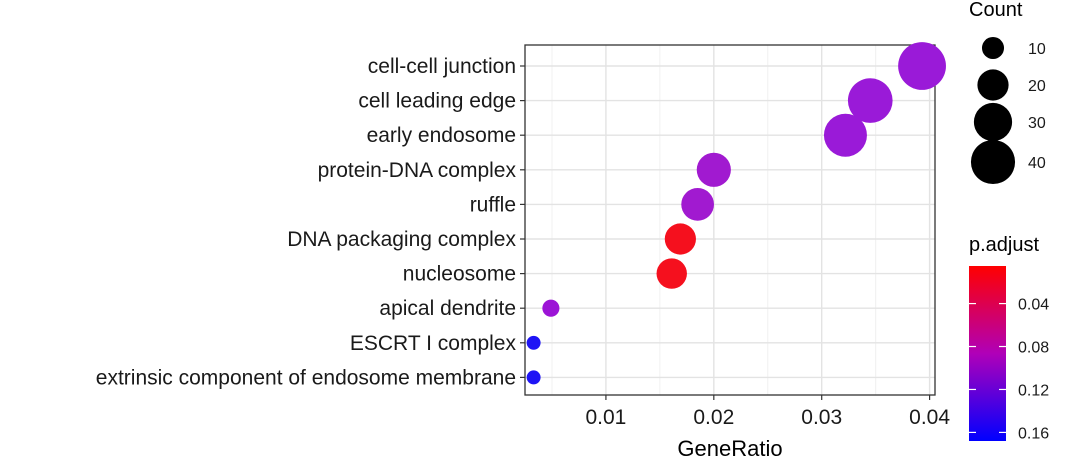 The height and width of the screenshot is (470, 1069). What do you see at coordinates (1033, 433) in the screenshot?
I see `p-adjust-legend-label: 0.16` at bounding box center [1033, 433].